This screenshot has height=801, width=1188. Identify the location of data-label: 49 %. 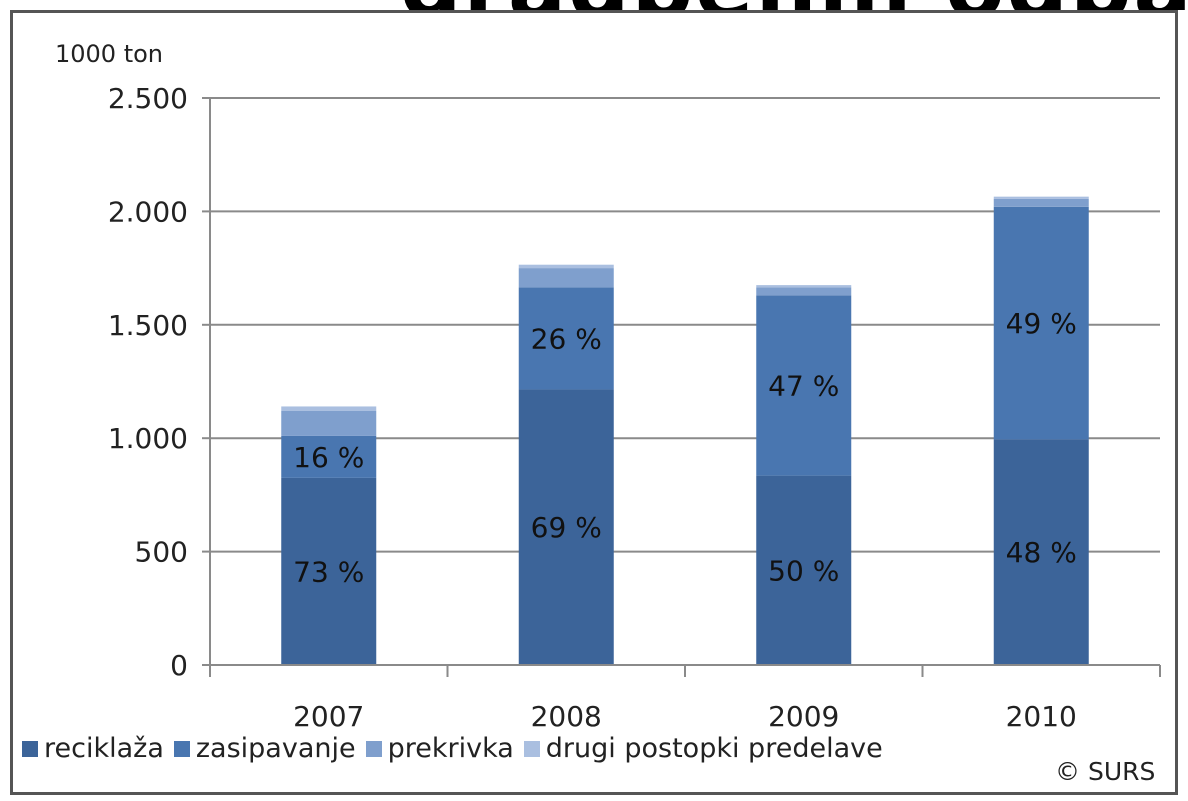
(1041, 323).